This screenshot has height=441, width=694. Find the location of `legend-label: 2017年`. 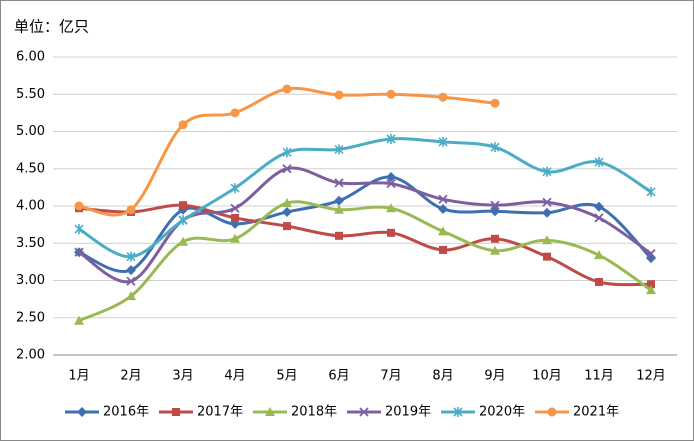

legend-label: 2017年 is located at coordinates (220, 412).